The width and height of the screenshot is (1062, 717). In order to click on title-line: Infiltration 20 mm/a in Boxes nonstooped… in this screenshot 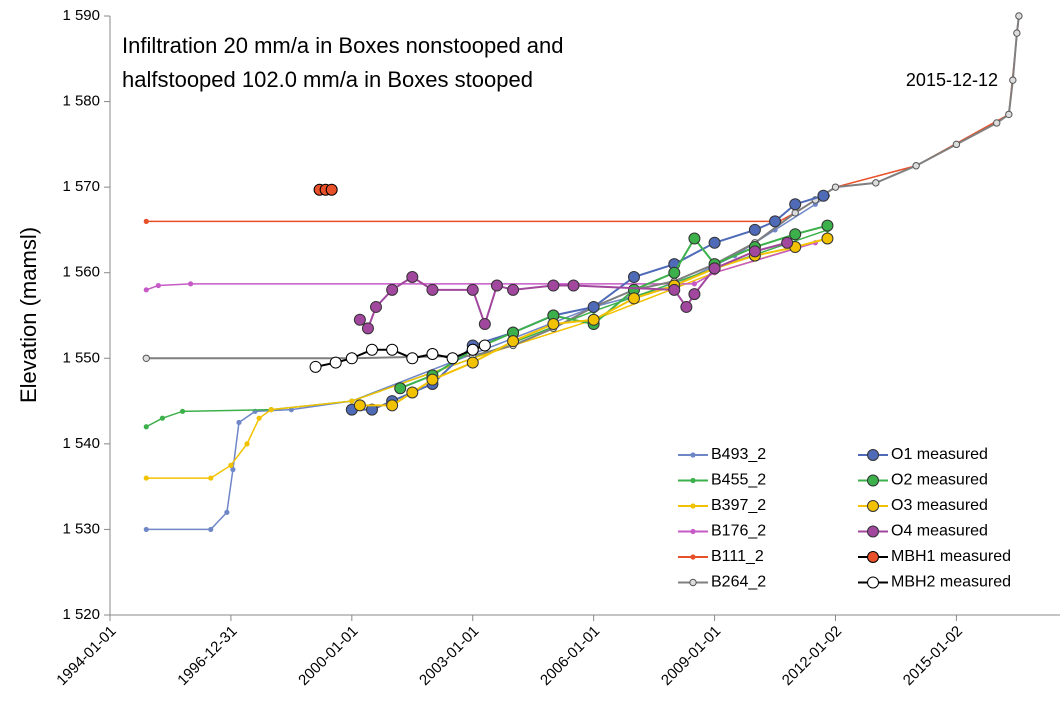, I will do `click(343, 45)`.